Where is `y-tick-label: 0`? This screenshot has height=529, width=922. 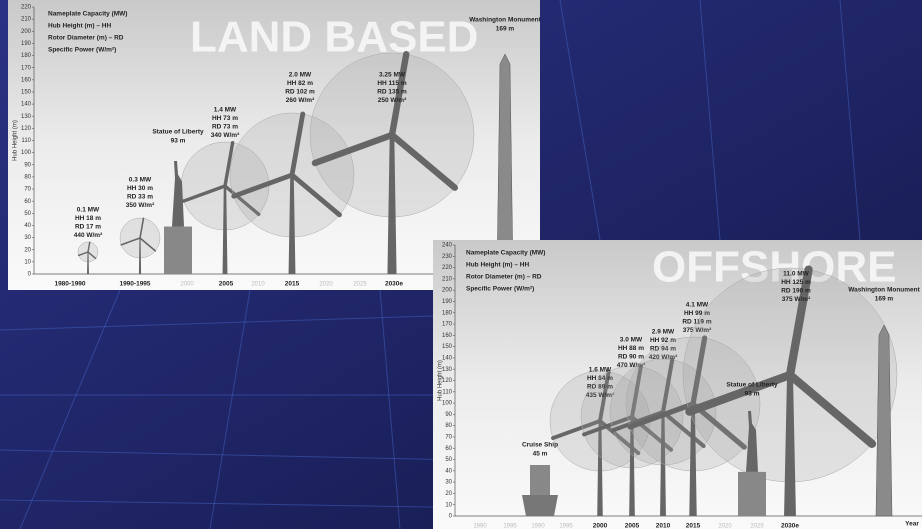 y-tick-label: 0 is located at coordinates (30, 275).